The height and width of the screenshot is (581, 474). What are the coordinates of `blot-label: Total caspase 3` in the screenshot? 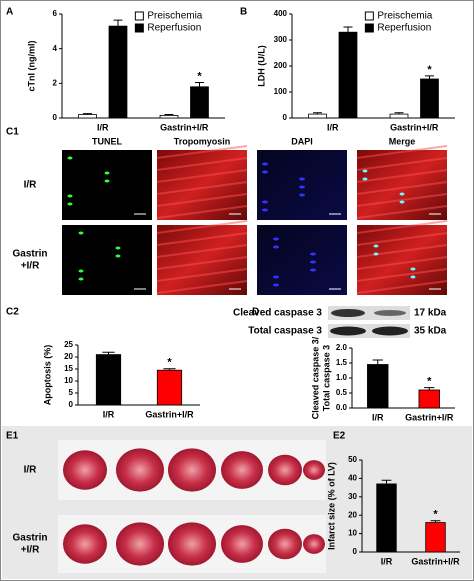 It's located at (285, 331).